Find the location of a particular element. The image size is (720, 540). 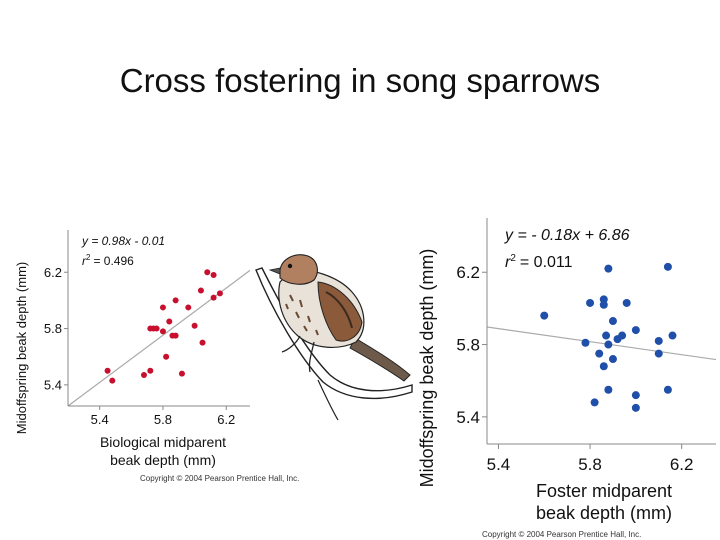

r-squared-label: r2 = 0.496 is located at coordinates (108, 260).